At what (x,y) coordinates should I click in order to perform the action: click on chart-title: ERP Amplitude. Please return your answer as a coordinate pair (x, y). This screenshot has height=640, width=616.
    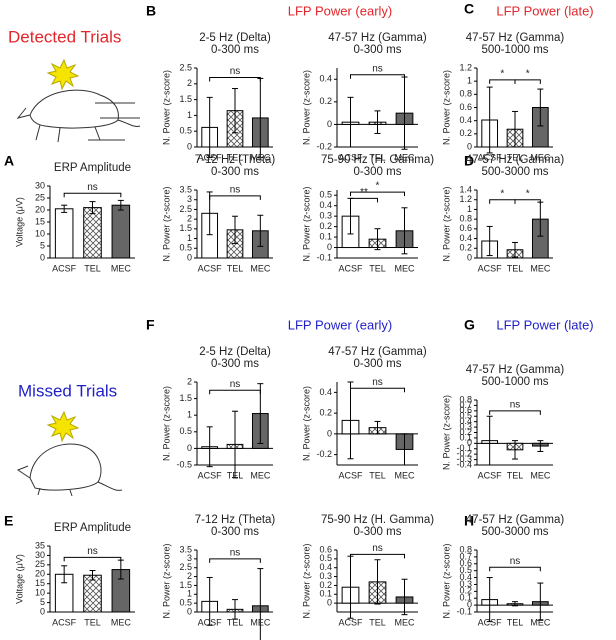
    Looking at the image, I should click on (92, 528).